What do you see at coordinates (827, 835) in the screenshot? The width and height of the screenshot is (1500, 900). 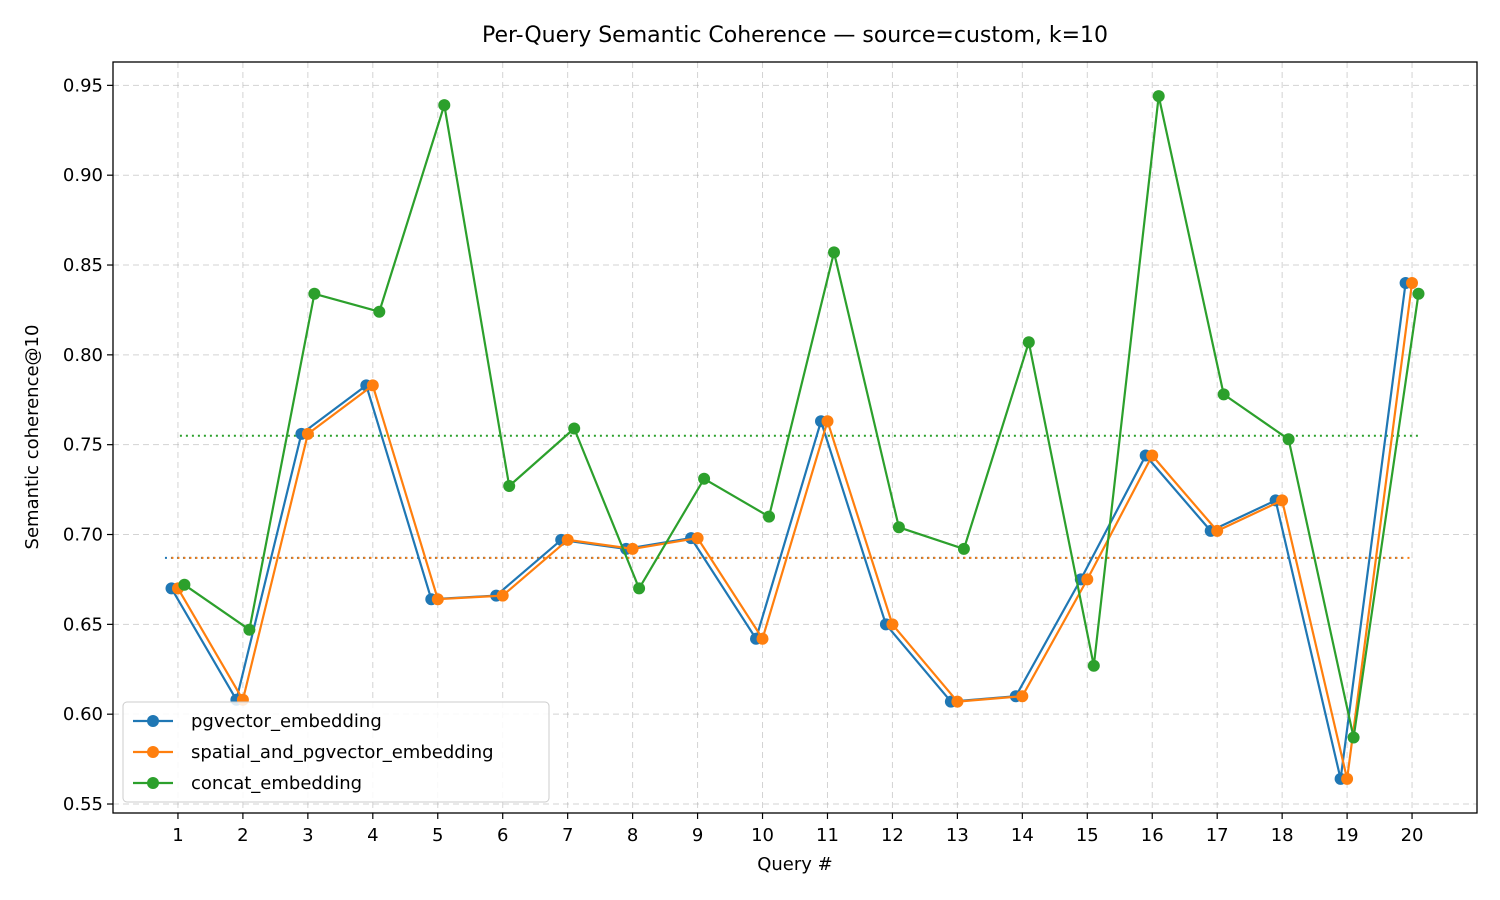 I see `x-tick-label: 11` at bounding box center [827, 835].